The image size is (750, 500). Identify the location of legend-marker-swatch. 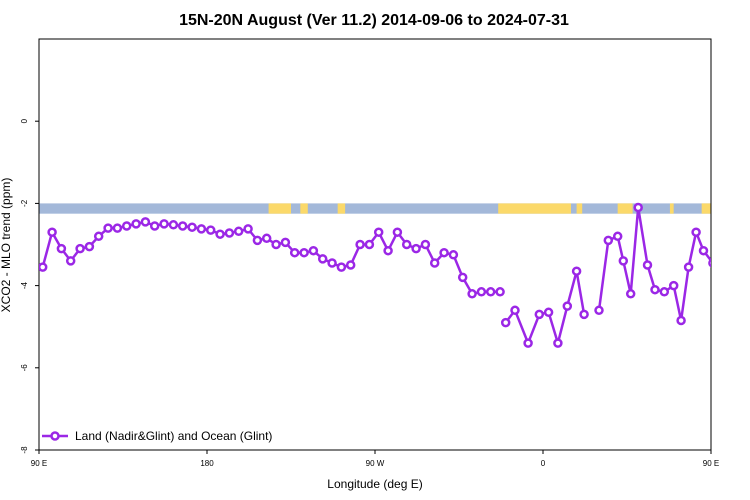
(55, 436).